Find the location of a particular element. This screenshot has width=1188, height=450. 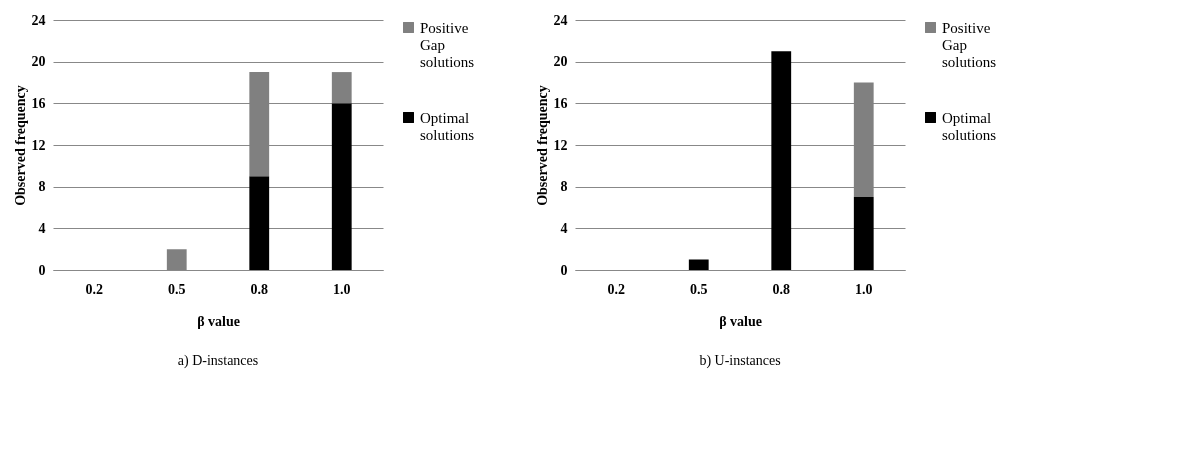

text: a) D-instances is located at coordinates (218, 361).